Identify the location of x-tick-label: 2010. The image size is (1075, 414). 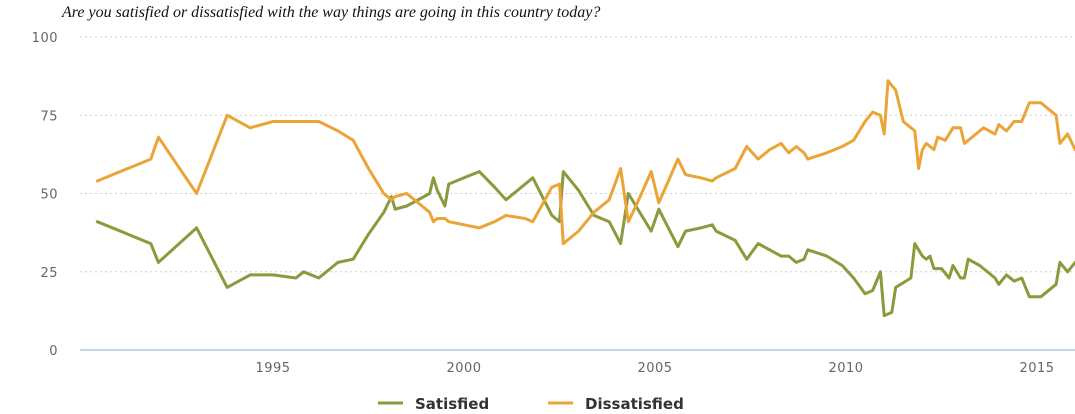
(845, 368).